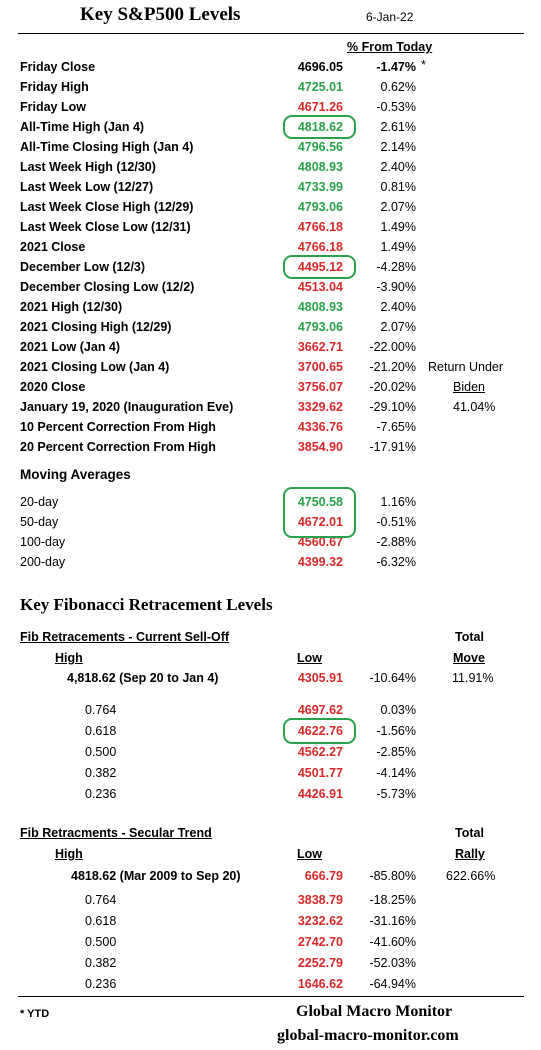  I want to click on level-value: 3700.65, so click(320, 367).